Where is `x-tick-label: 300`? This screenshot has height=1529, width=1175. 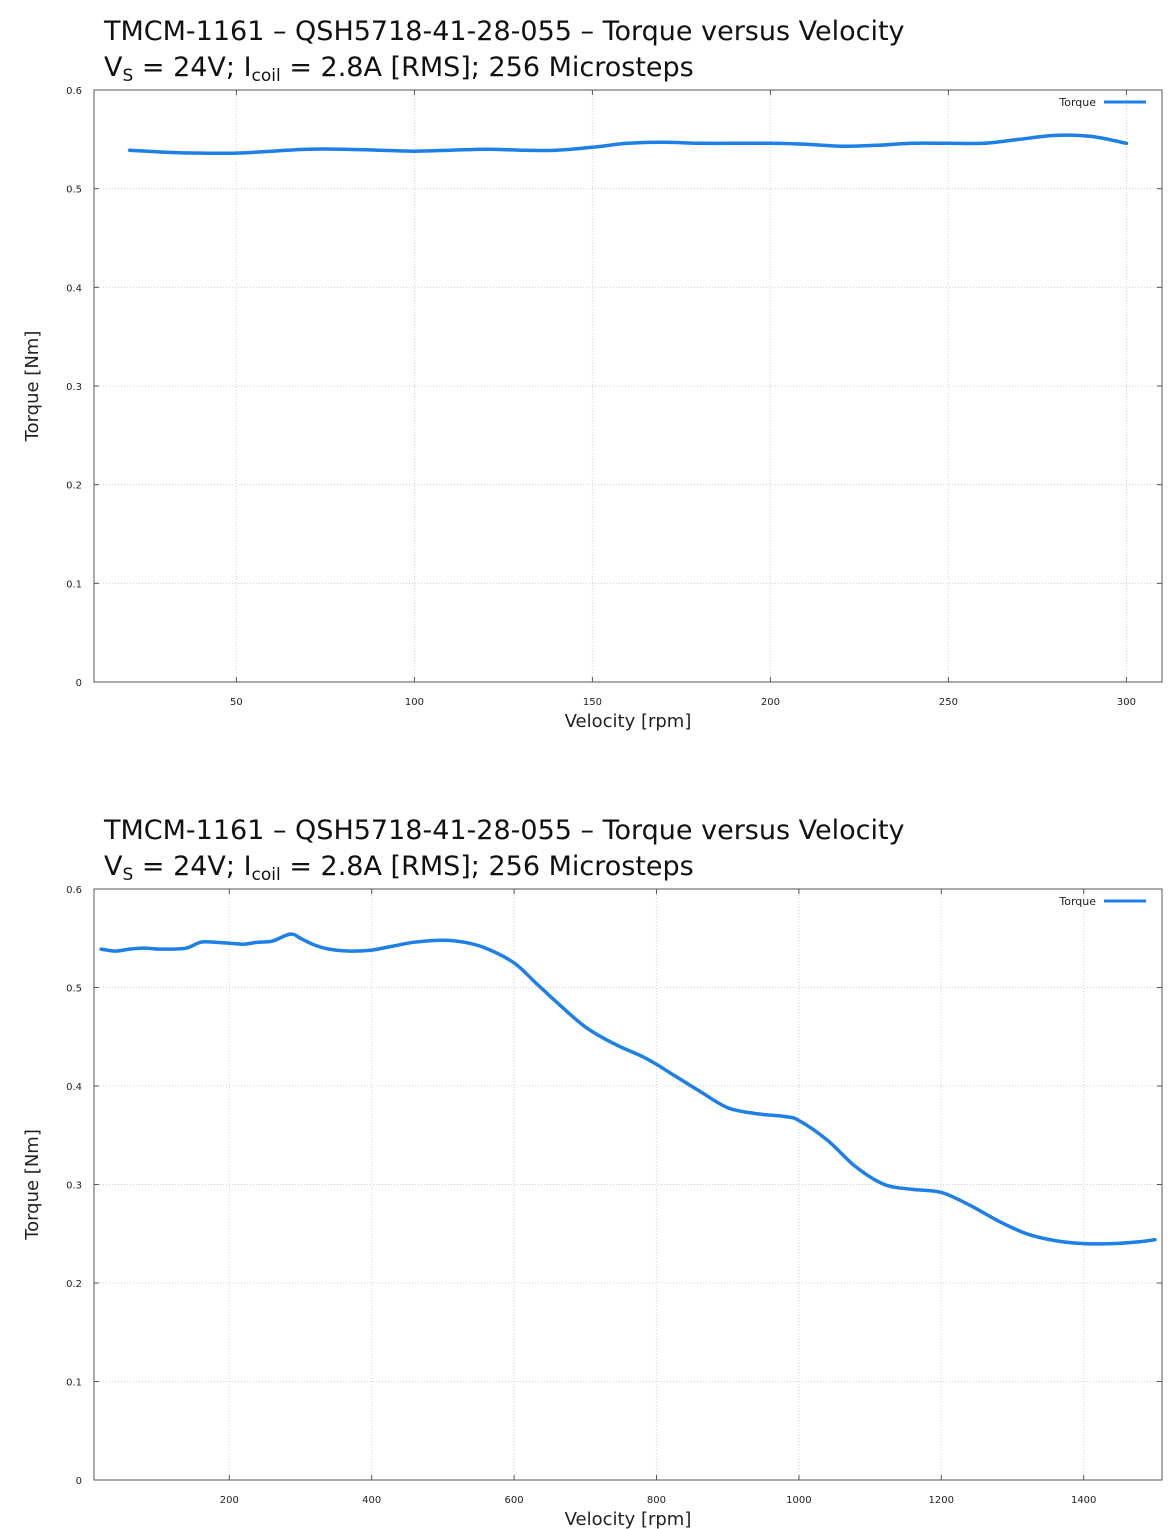 x-tick-label: 300 is located at coordinates (1126, 702).